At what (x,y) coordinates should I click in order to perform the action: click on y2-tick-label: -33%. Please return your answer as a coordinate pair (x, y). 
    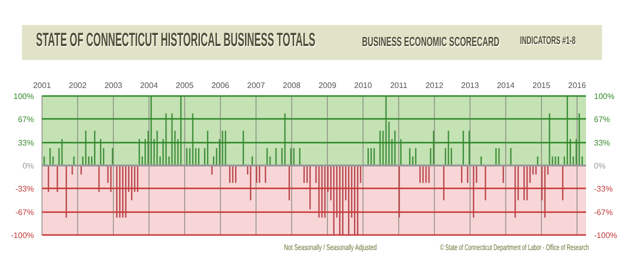
    Looking at the image, I should click on (603, 189).